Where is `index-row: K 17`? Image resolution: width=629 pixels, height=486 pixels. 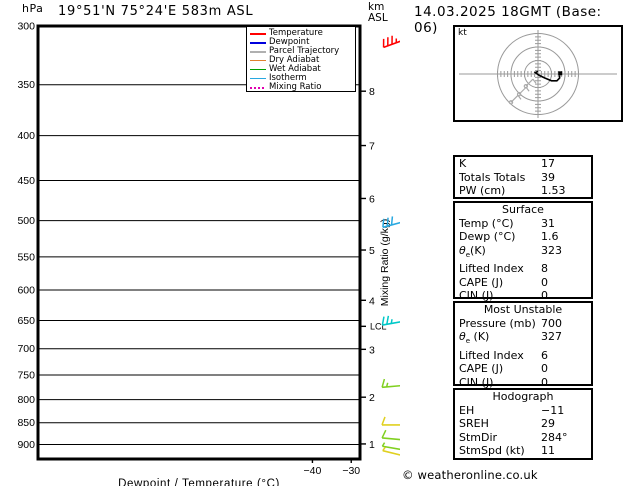 index-row: K 17 is located at coordinates (523, 164).